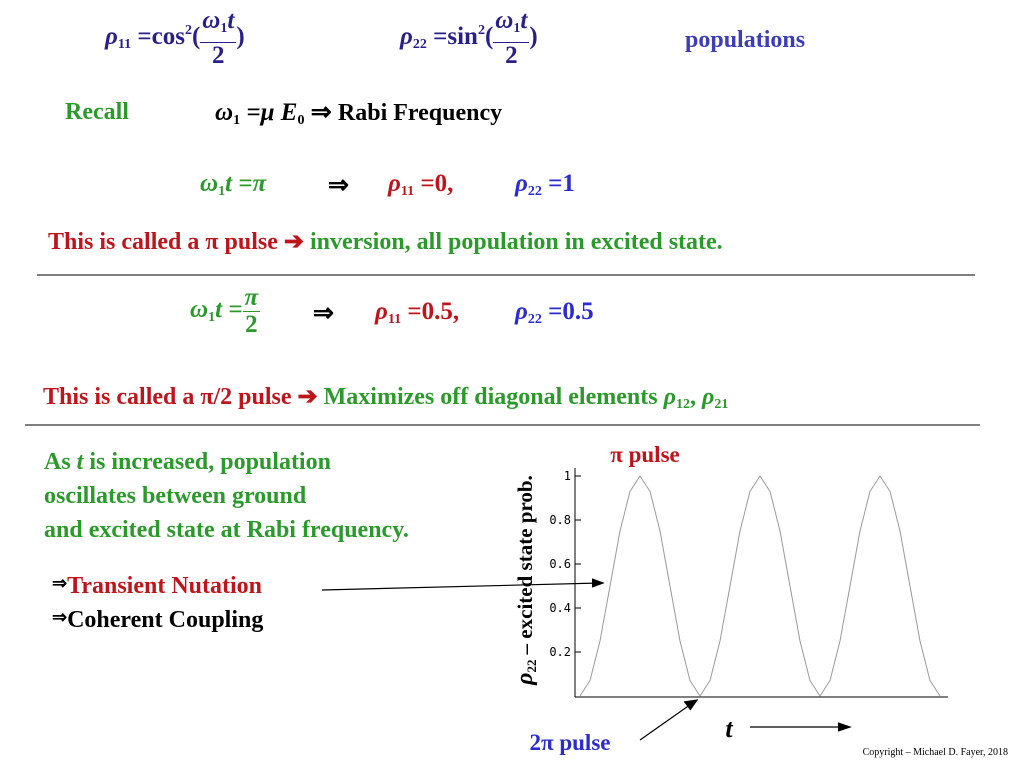 The image size is (1024, 768). What do you see at coordinates (57, 462) in the screenshot?
I see `text: As` at bounding box center [57, 462].